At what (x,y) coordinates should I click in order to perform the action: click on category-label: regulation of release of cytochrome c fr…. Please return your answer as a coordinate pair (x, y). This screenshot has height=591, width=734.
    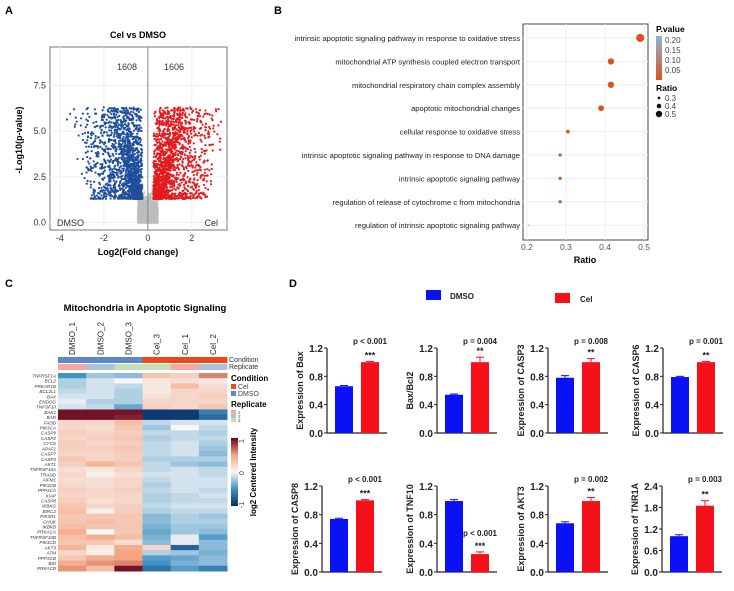
    Looking at the image, I should click on (427, 202).